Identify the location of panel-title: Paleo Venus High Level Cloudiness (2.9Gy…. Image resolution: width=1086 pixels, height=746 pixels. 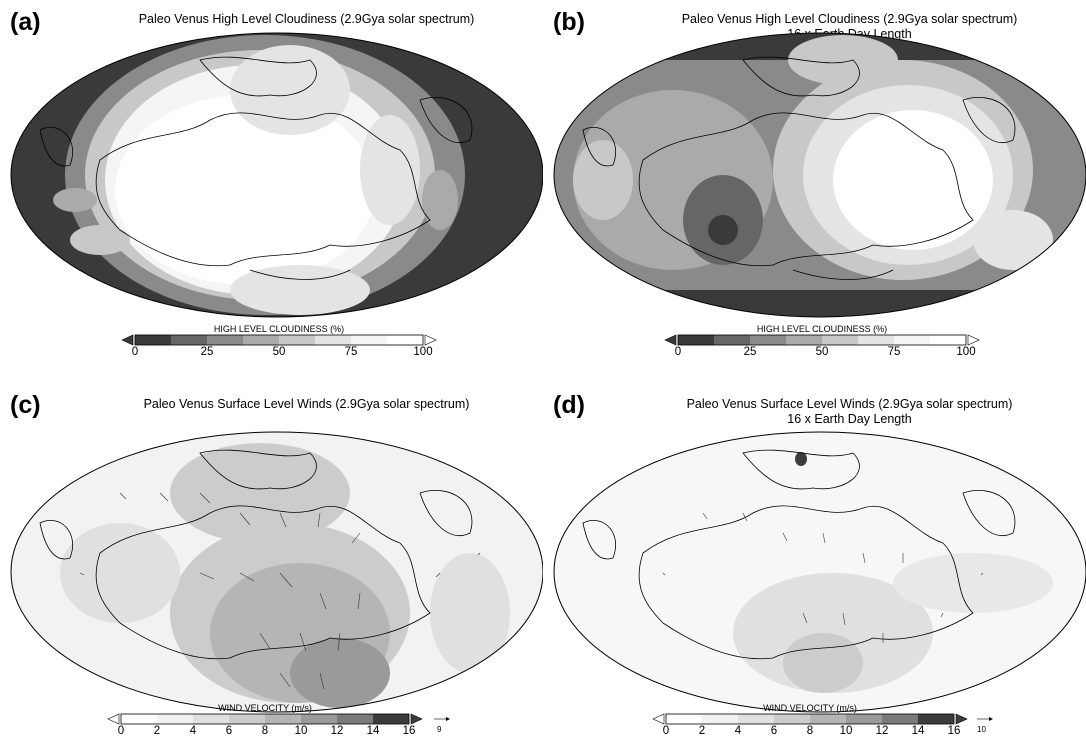
(306, 19).